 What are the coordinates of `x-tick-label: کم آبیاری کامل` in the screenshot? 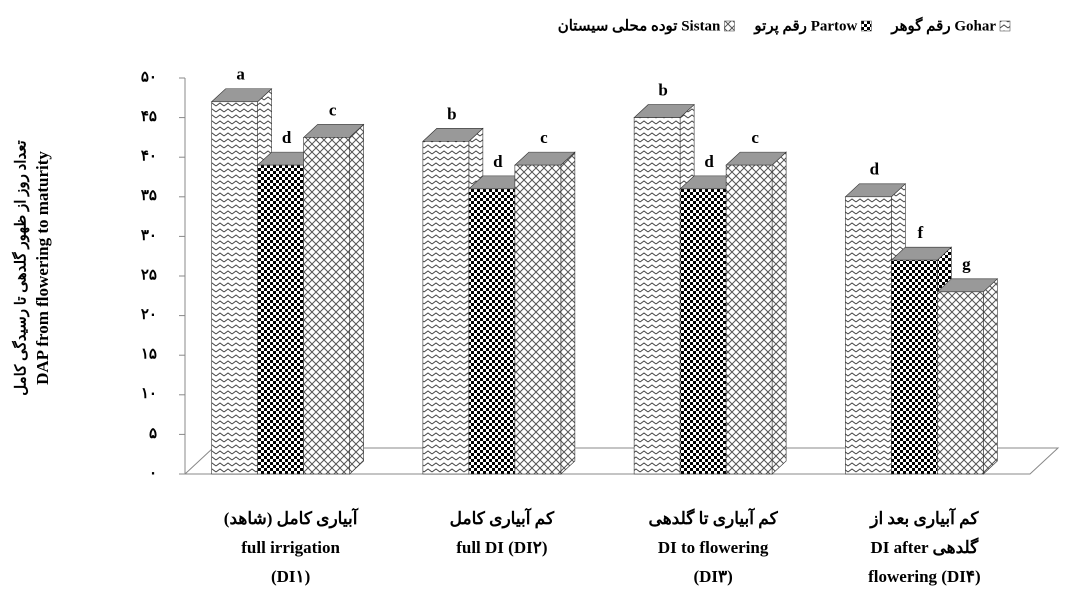 It's located at (502, 518).